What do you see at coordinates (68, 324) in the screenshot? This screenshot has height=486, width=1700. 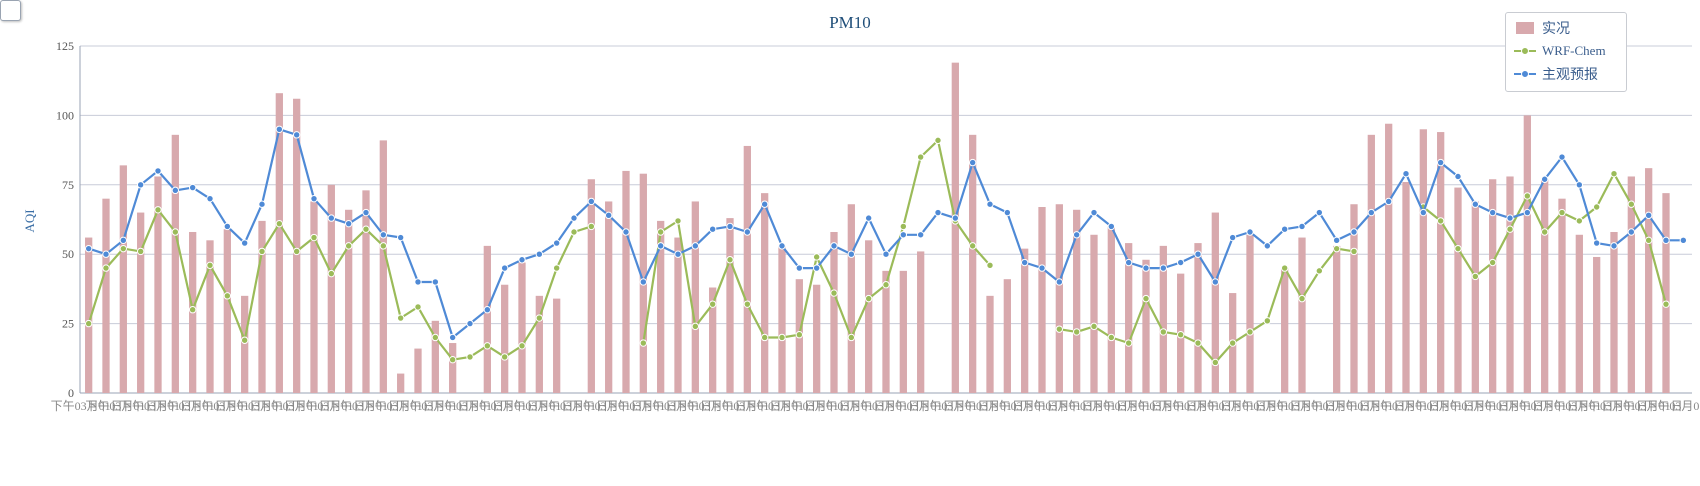 I see `y-tick-label: 25` at bounding box center [68, 324].